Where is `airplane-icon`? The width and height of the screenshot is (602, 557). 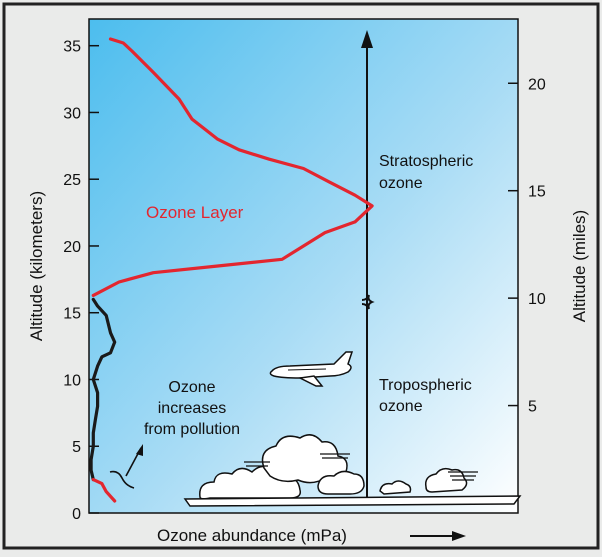
airplane-icon is located at coordinates (311, 369).